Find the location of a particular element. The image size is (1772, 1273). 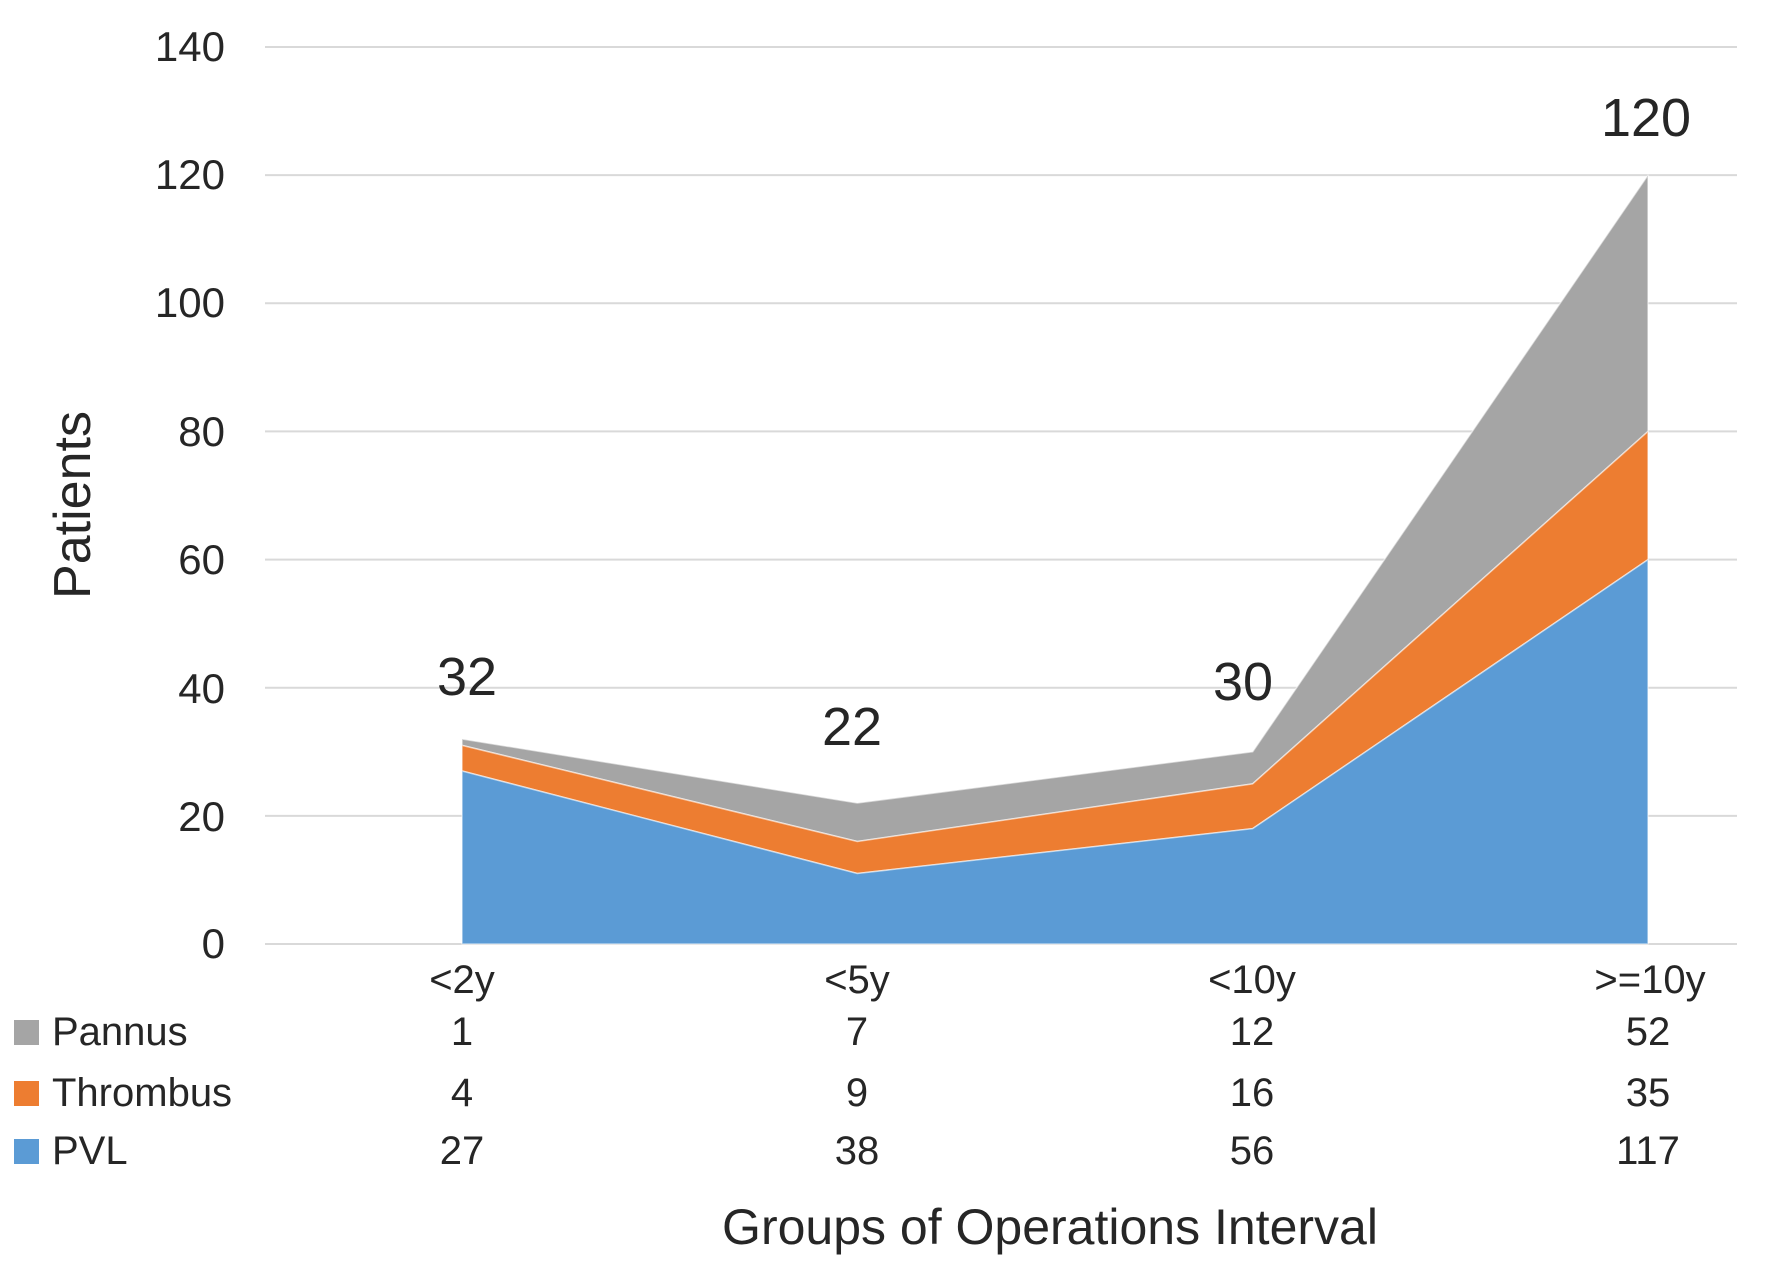

y-tick-20: 20 is located at coordinates (201, 816).